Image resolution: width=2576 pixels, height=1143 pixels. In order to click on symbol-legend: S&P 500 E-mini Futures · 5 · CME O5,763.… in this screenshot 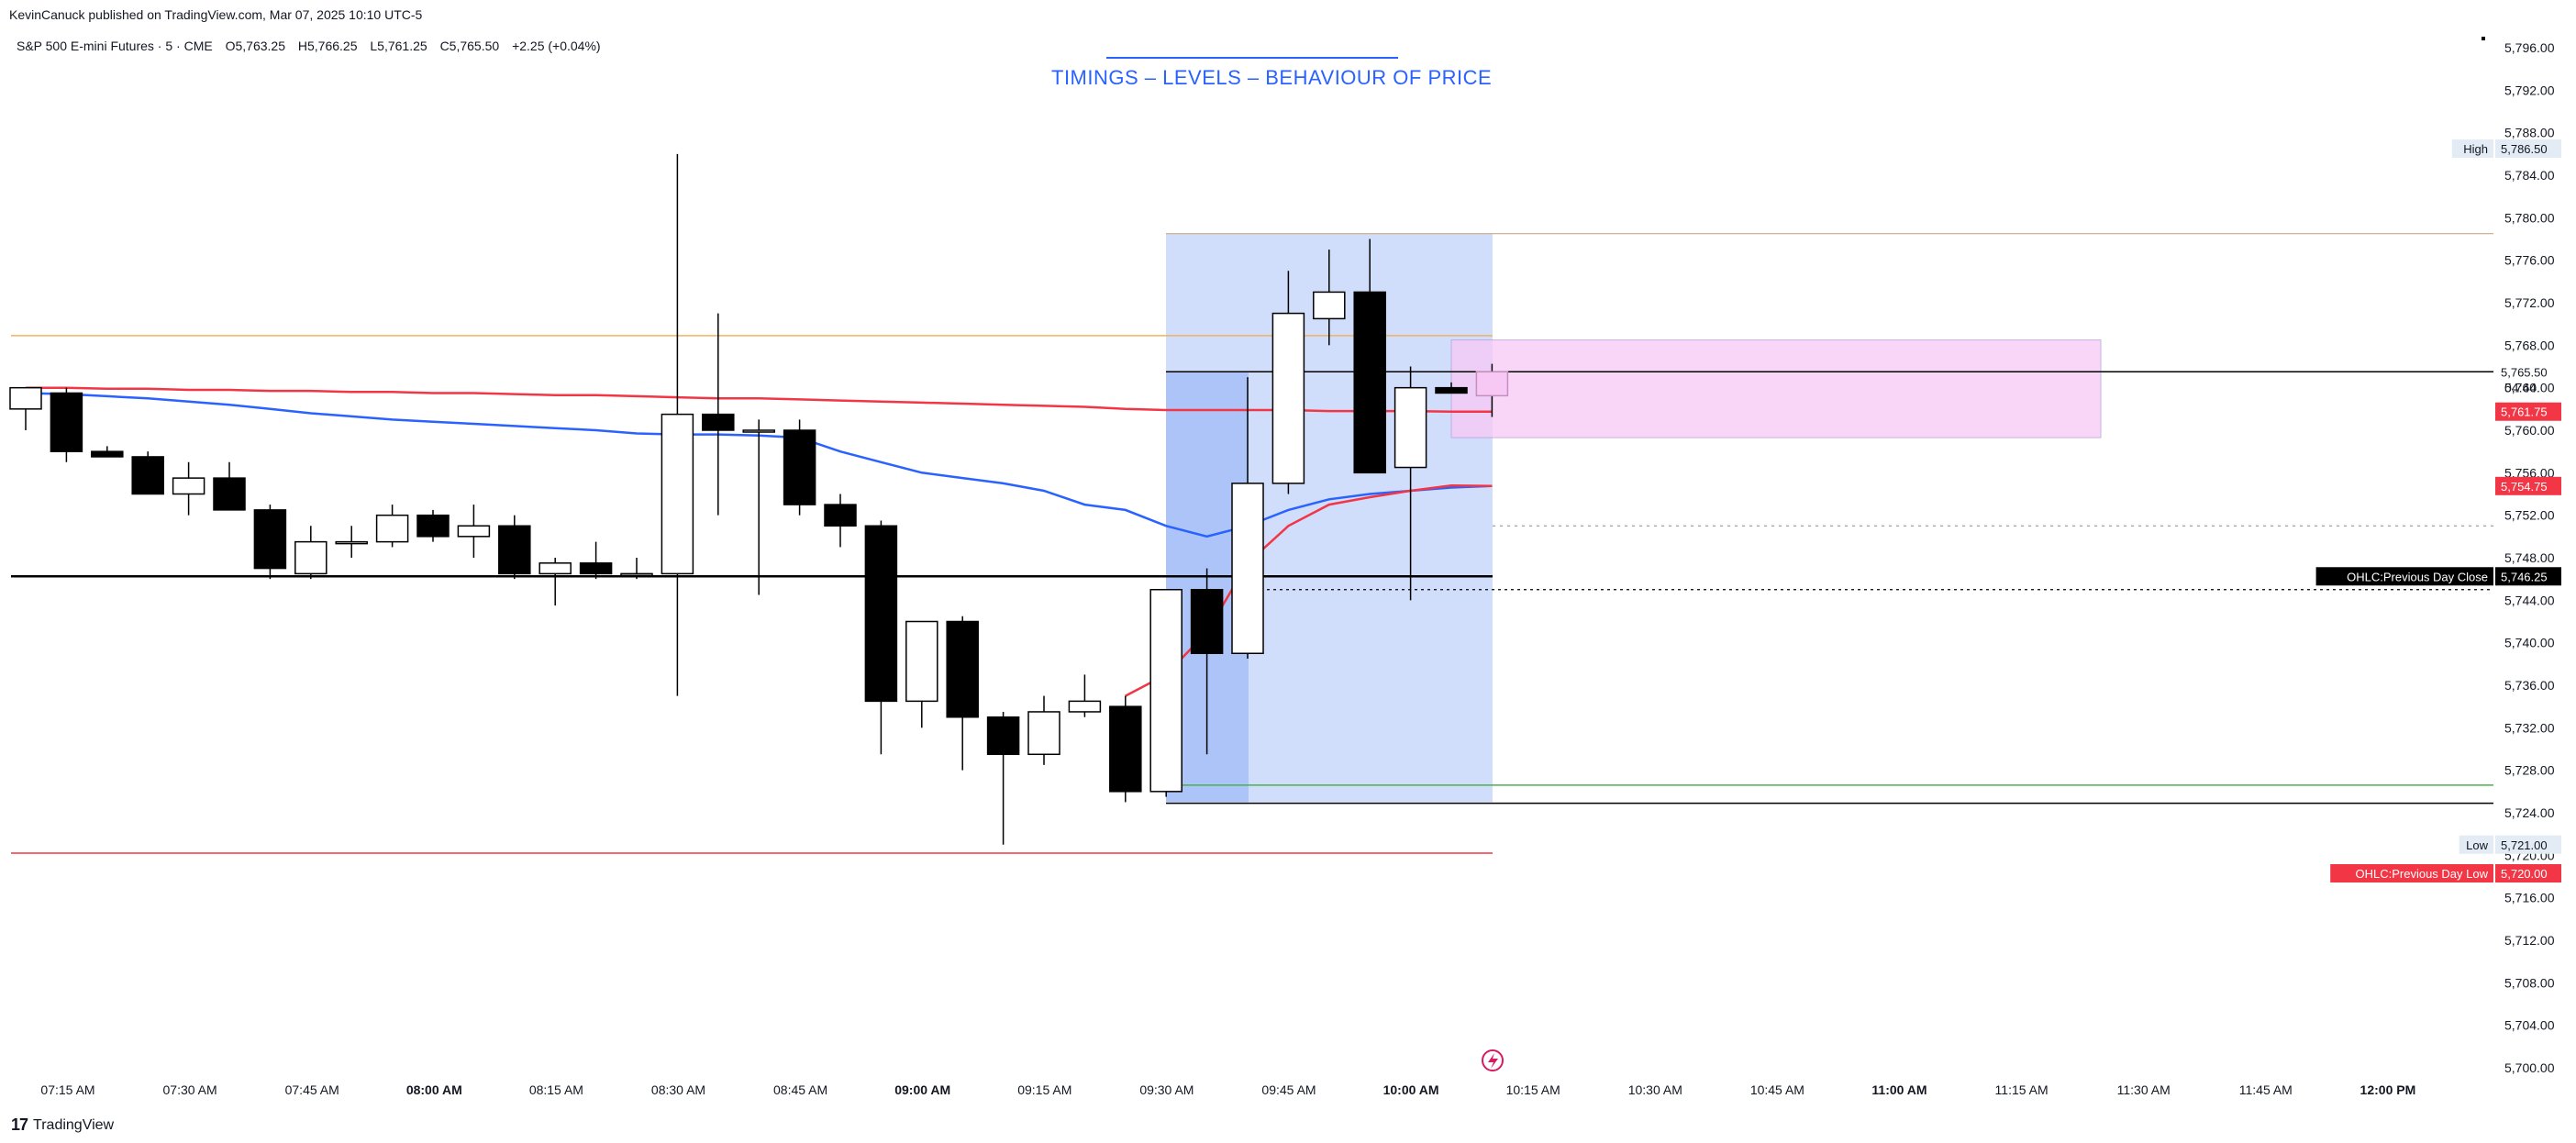, I will do `click(313, 46)`.